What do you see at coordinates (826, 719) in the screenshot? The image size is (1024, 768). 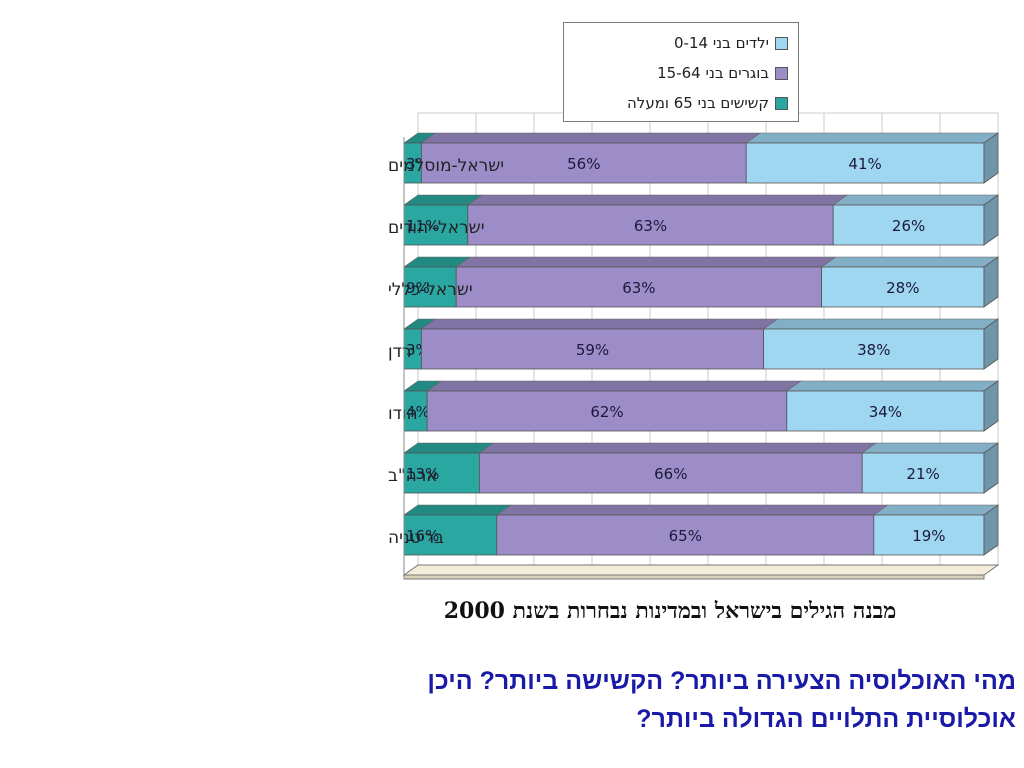 I see `question-line-2: אוכלוסיית התלויים הגדולה ביותר?` at bounding box center [826, 719].